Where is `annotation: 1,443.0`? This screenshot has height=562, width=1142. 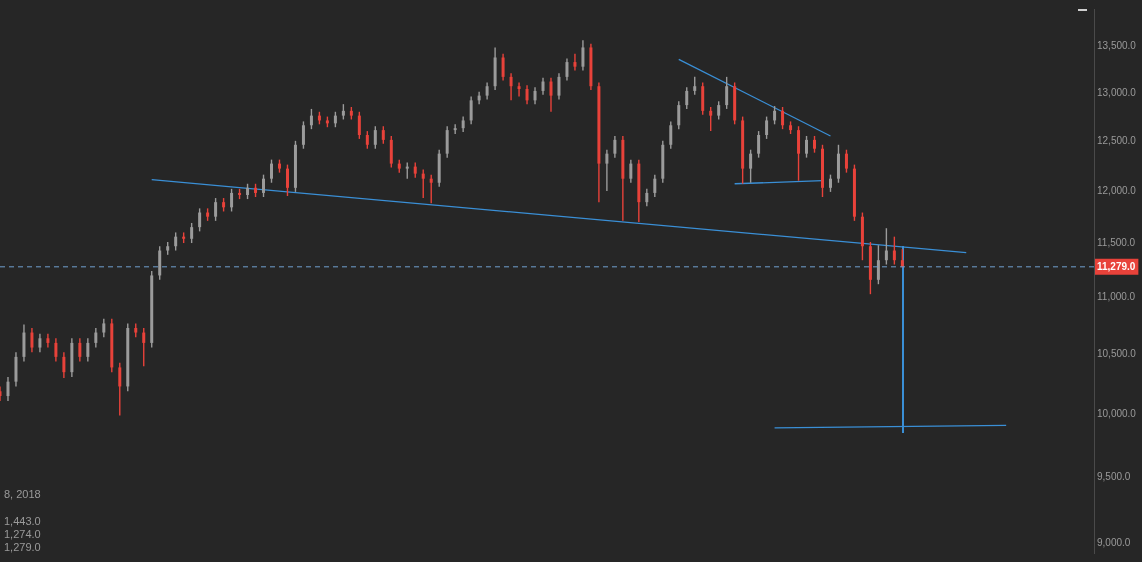
annotation: 1,443.0 is located at coordinates (22, 521).